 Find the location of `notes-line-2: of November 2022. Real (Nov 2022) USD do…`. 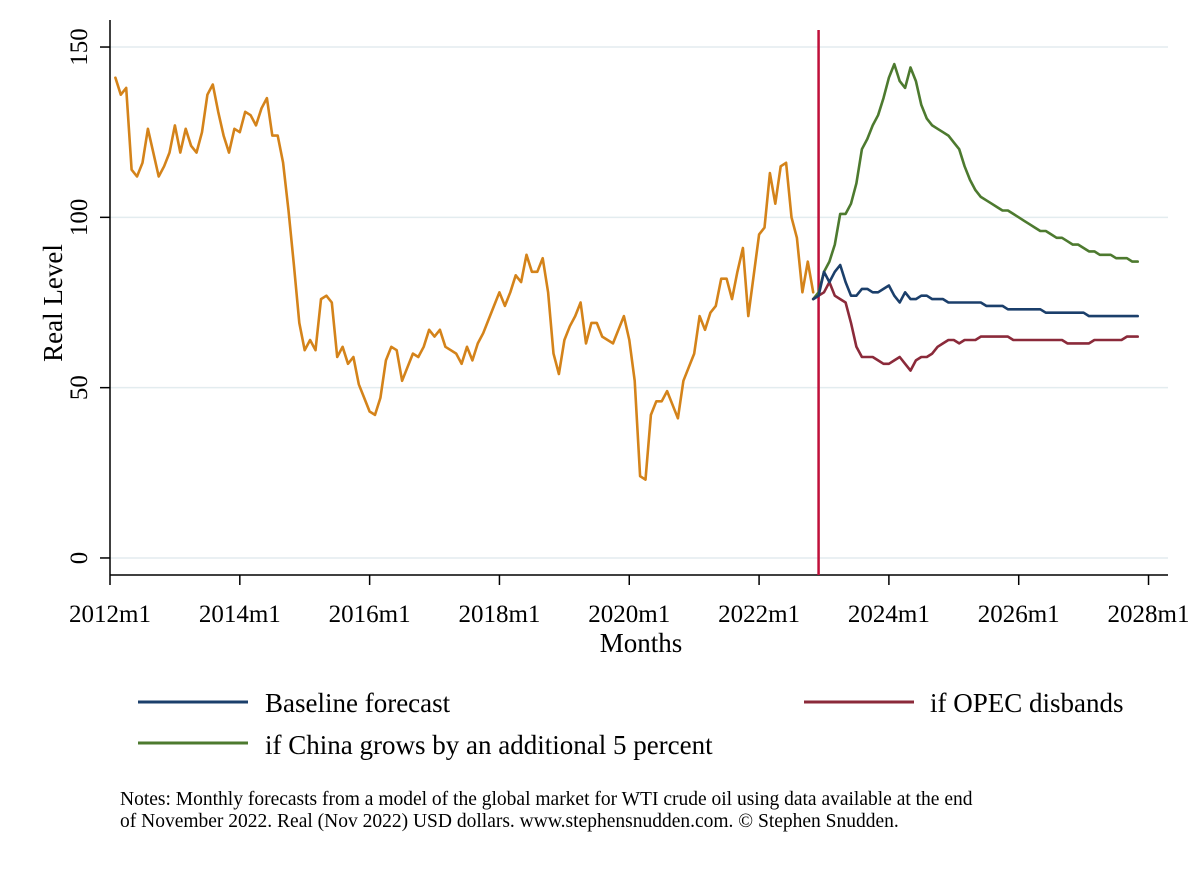

notes-line-2: of November 2022. Real (Nov 2022) USD do… is located at coordinates (509, 821).